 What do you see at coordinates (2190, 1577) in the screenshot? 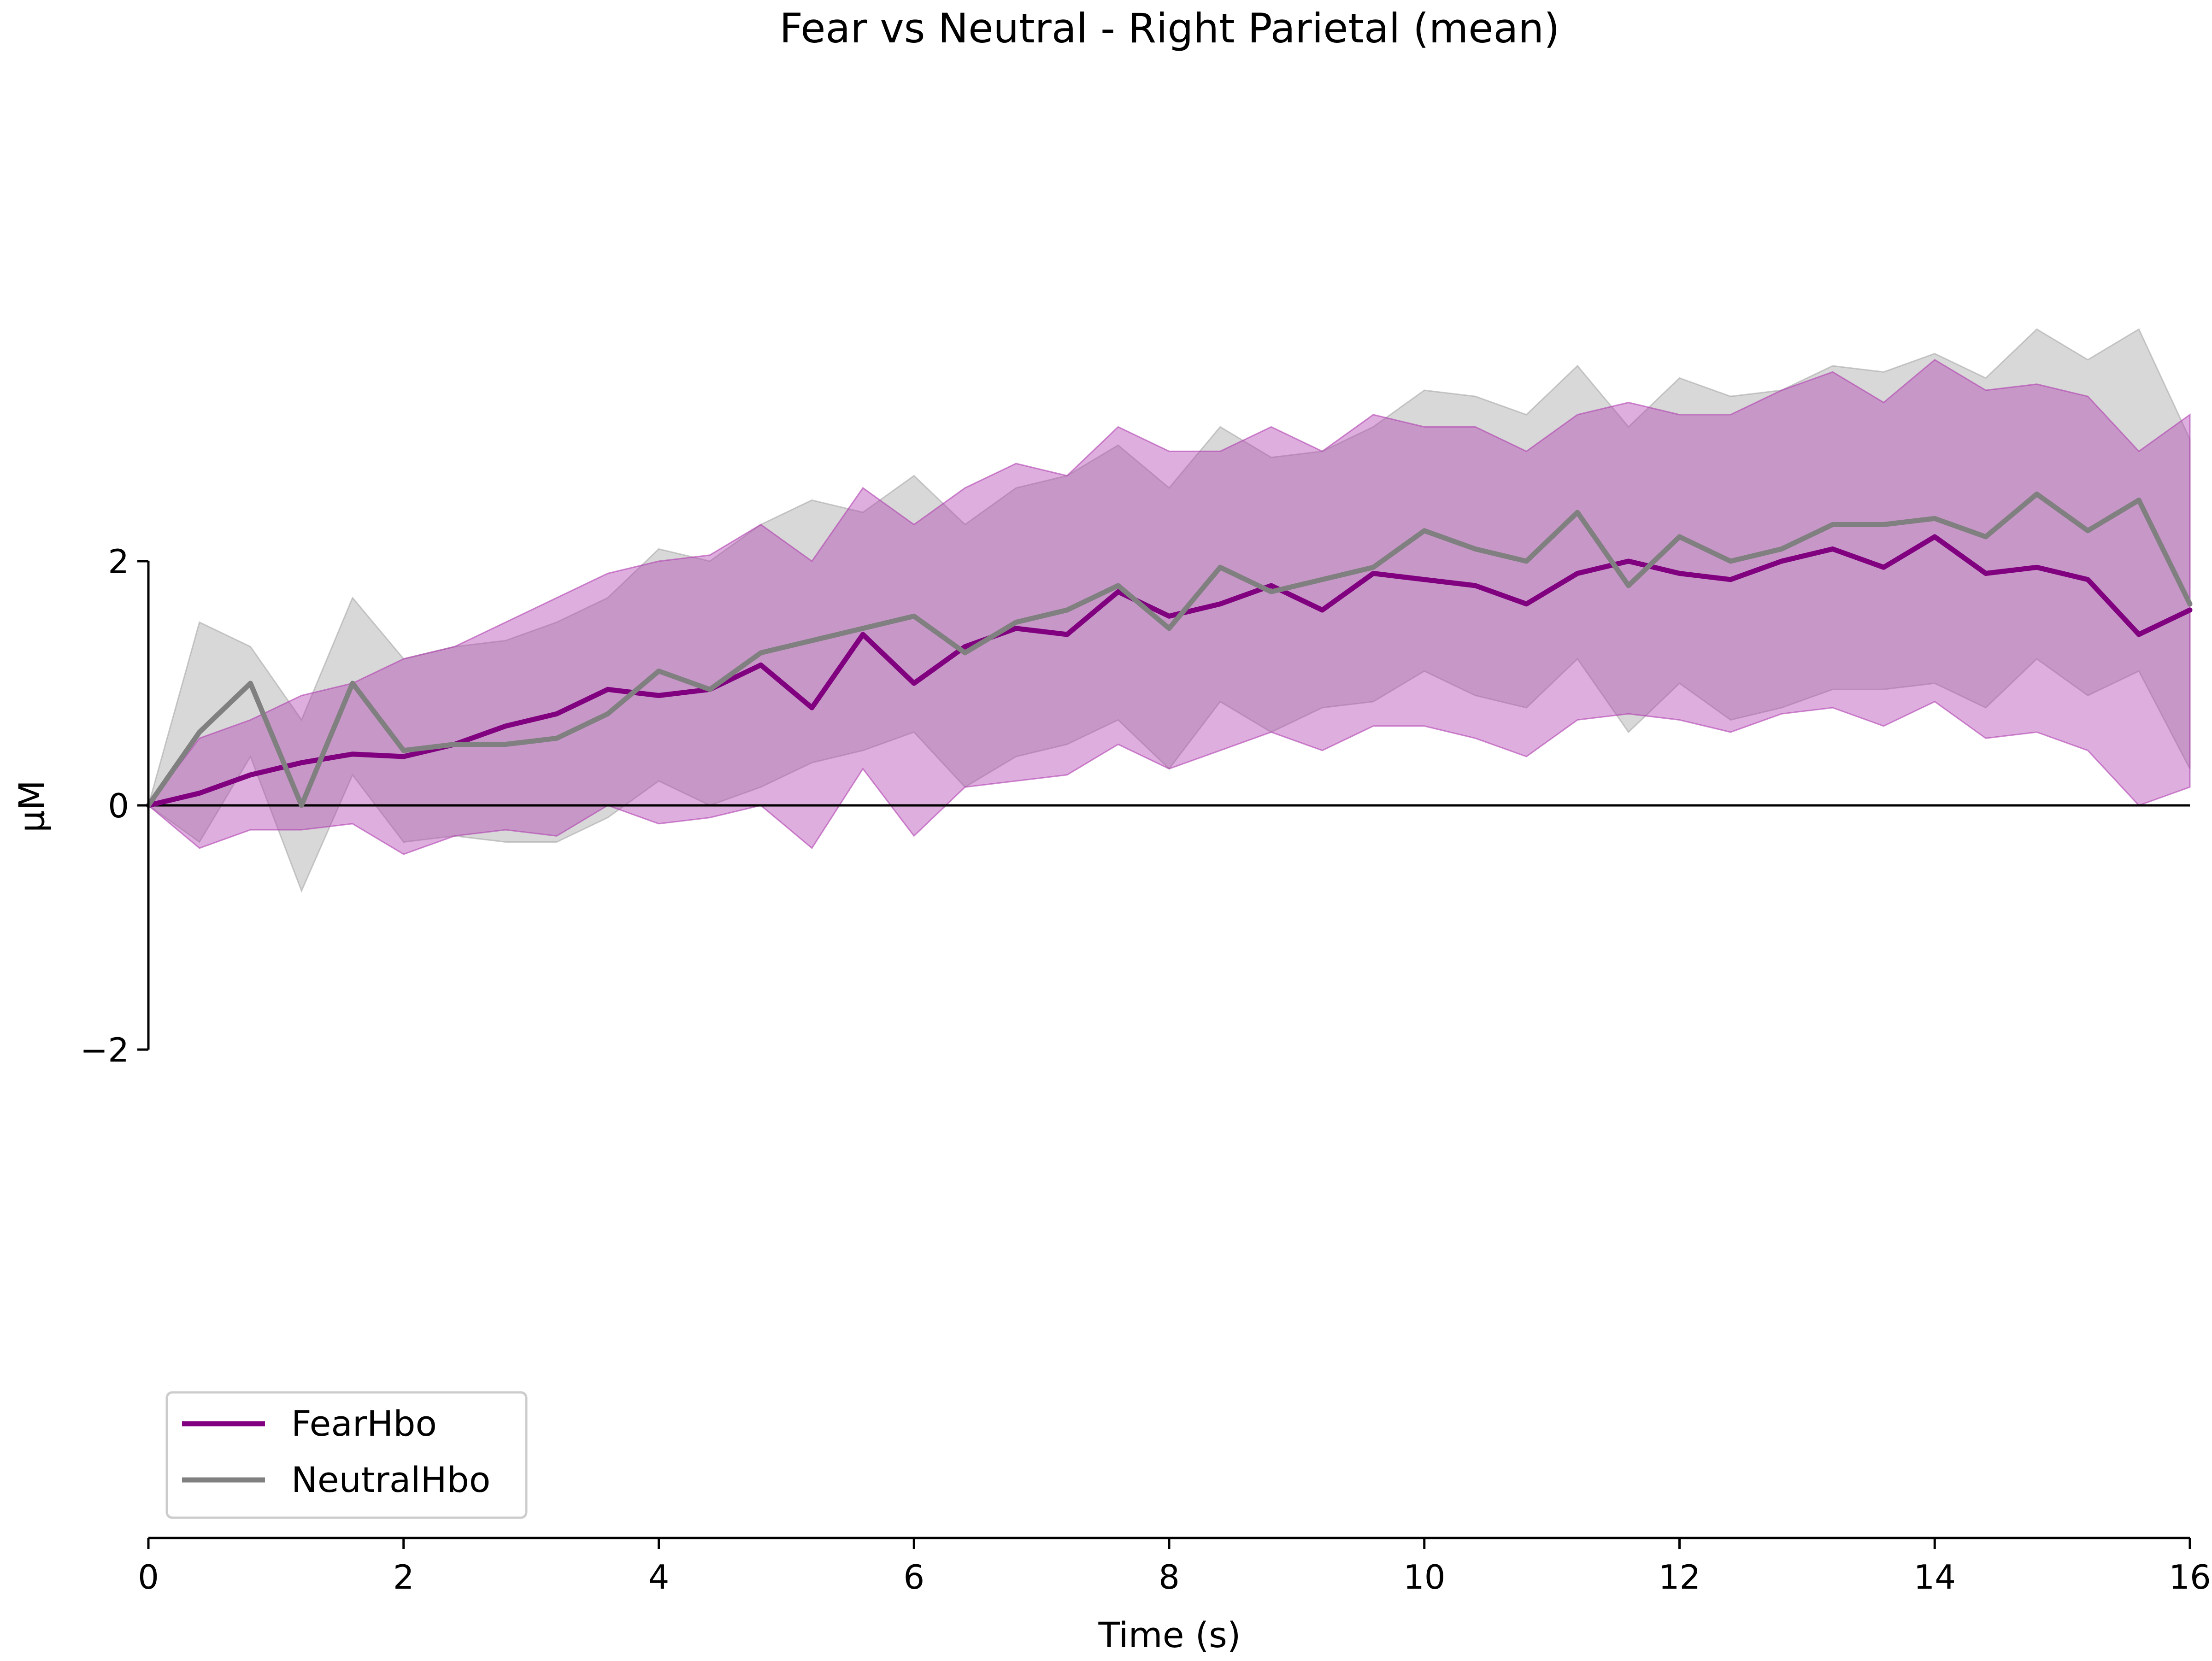
I see `x-tick-label: 16` at bounding box center [2190, 1577].